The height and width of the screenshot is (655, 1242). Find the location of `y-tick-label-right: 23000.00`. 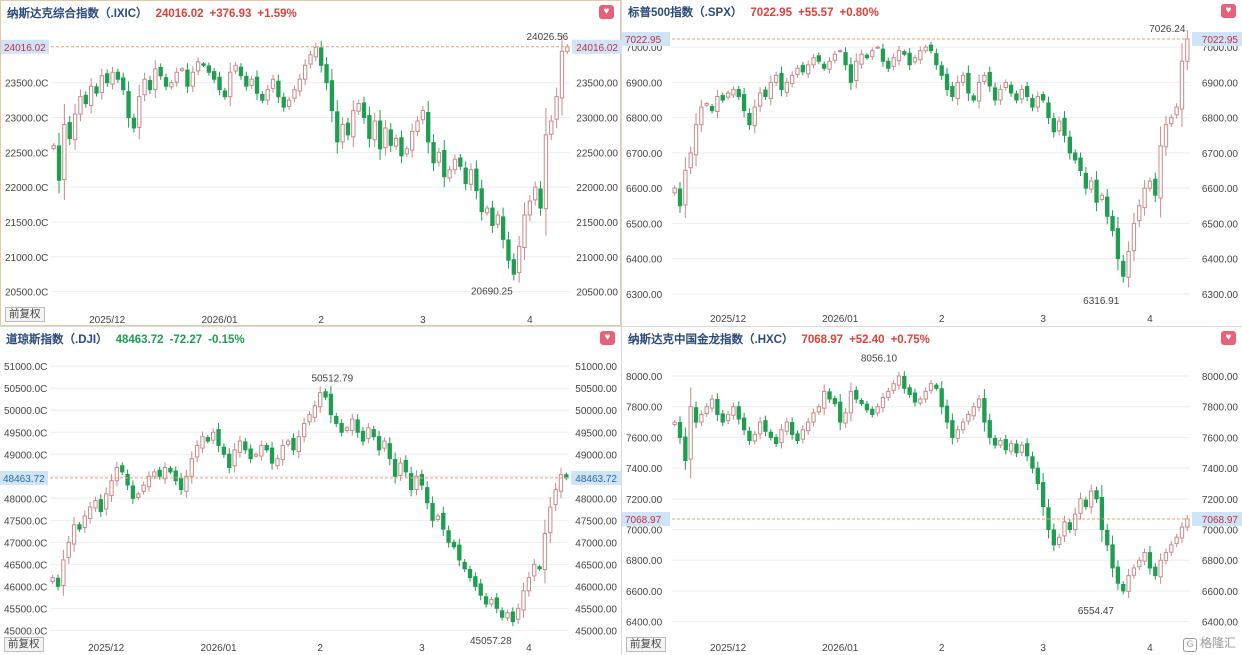

y-tick-label-right: 23000.00 is located at coordinates (597, 119).